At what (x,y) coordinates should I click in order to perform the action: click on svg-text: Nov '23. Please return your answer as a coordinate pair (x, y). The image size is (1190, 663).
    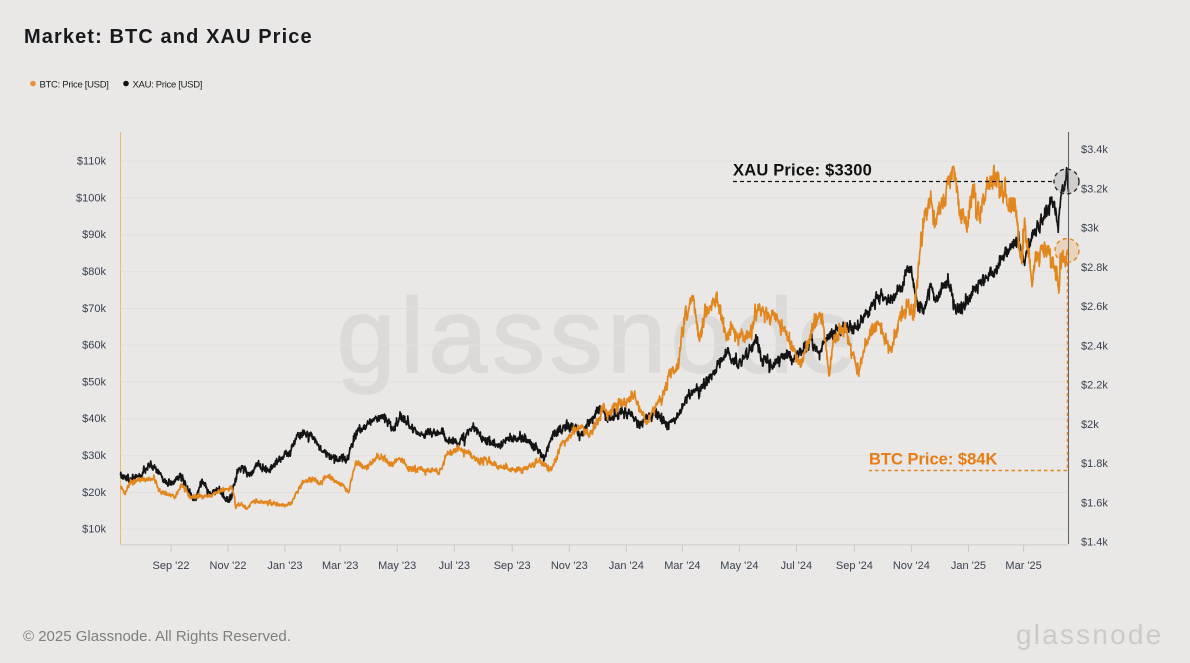
    Looking at the image, I should click on (569, 566).